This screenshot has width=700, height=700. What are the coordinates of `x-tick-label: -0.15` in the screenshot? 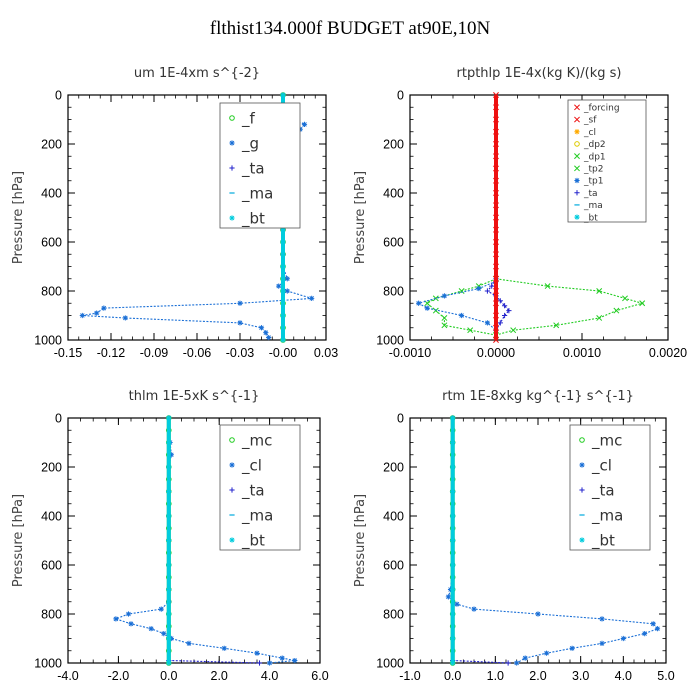 It's located at (68, 353).